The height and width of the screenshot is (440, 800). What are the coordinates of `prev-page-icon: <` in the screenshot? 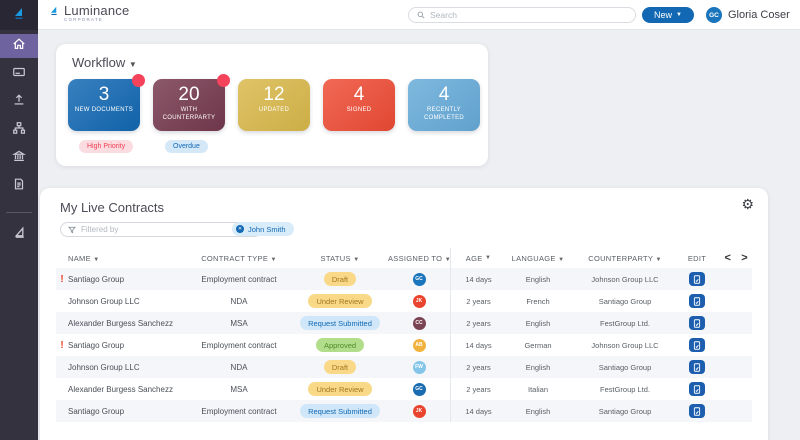 It's located at (728, 258).